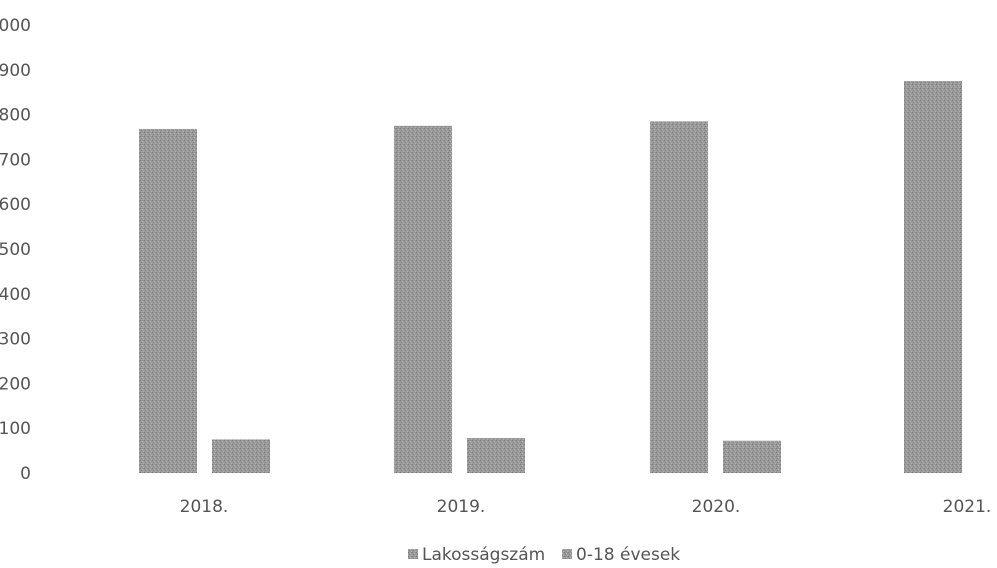 The width and height of the screenshot is (997, 568). I want to click on y-tick-label: 300, so click(15, 340).